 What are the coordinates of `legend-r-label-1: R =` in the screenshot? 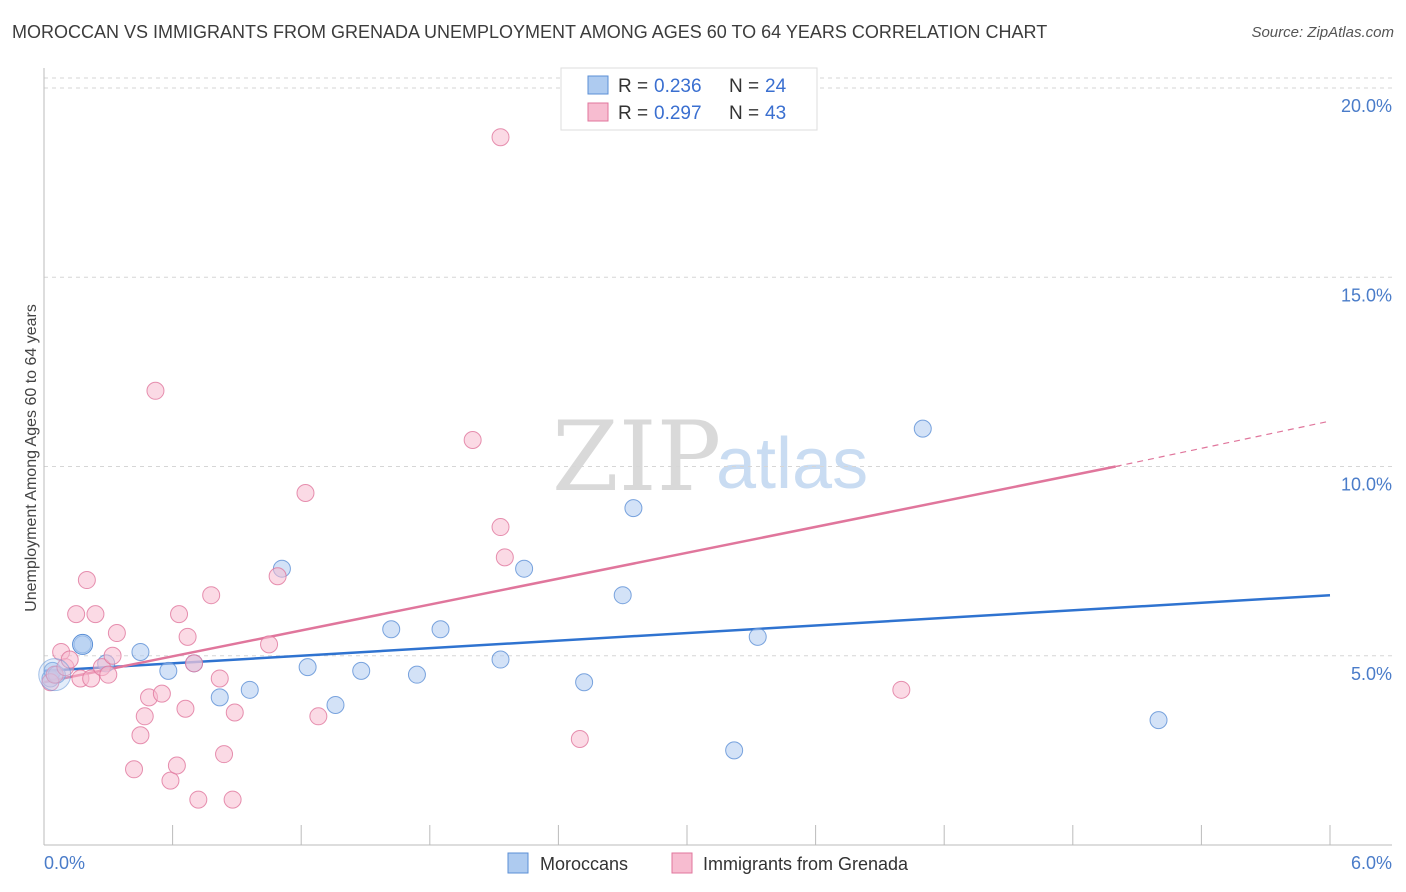 It's located at (633, 86).